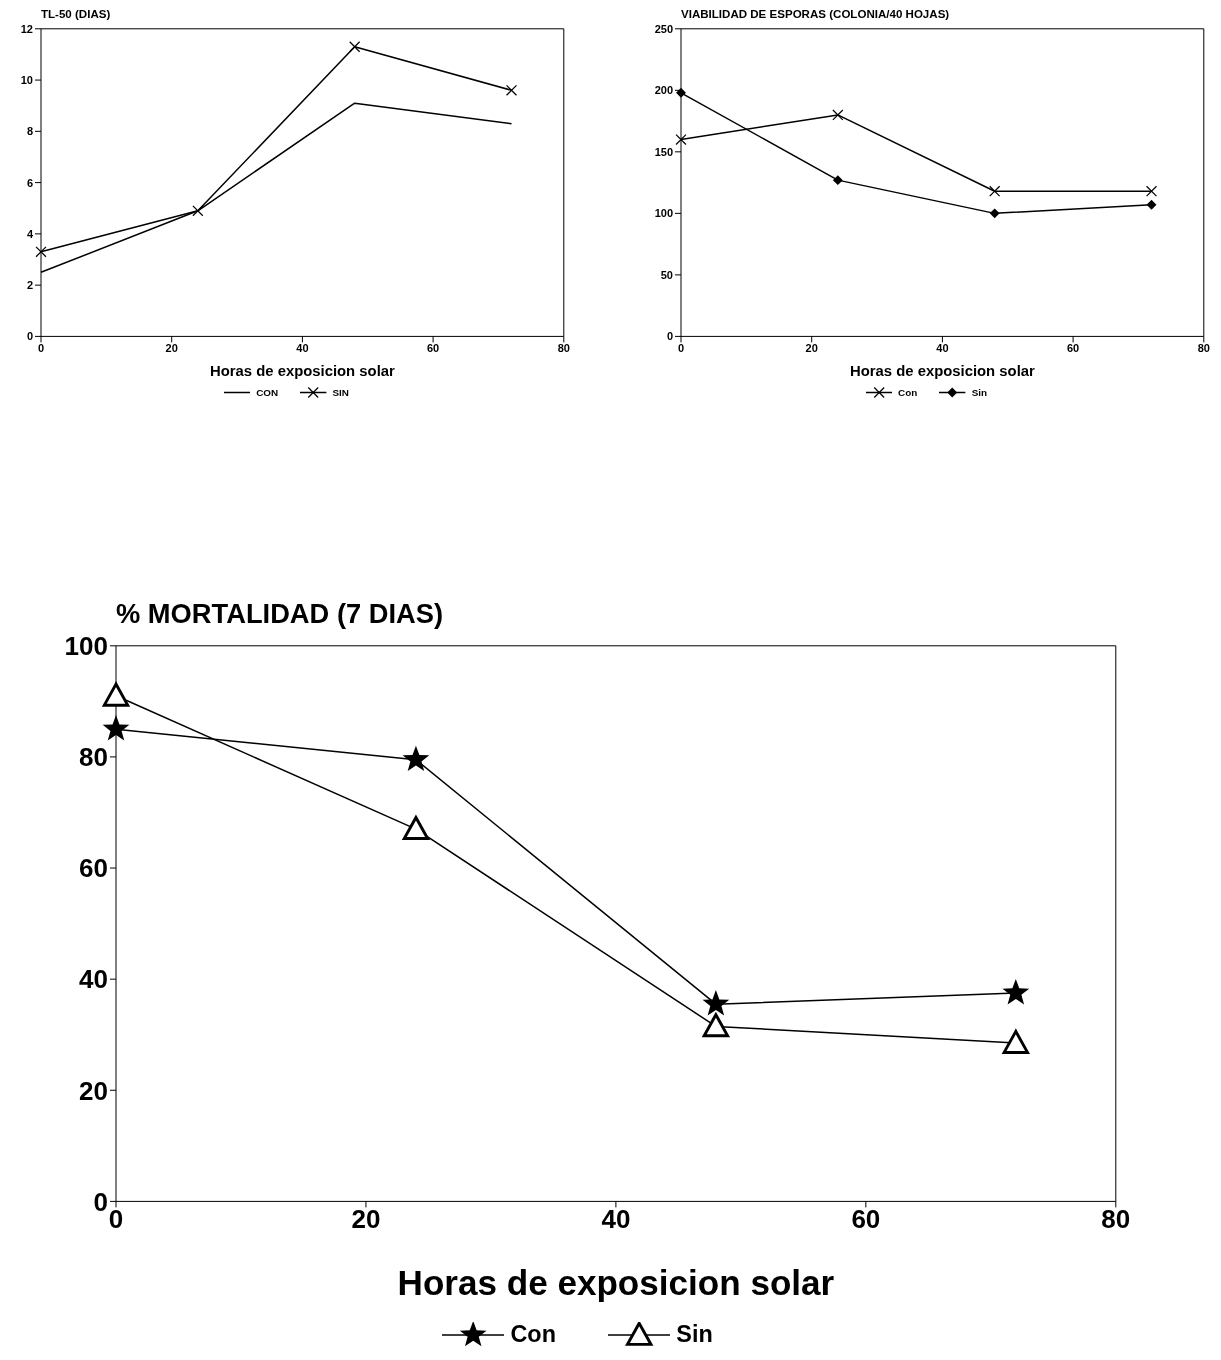 This screenshot has width=1221, height=1360. What do you see at coordinates (93, 979) in the screenshot?
I see `y-tick-label: 40` at bounding box center [93, 979].